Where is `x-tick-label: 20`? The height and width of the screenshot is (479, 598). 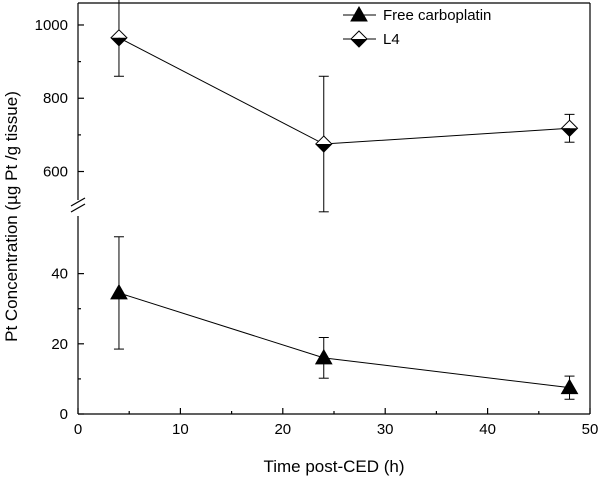
x-tick-label: 20 is located at coordinates (282, 429).